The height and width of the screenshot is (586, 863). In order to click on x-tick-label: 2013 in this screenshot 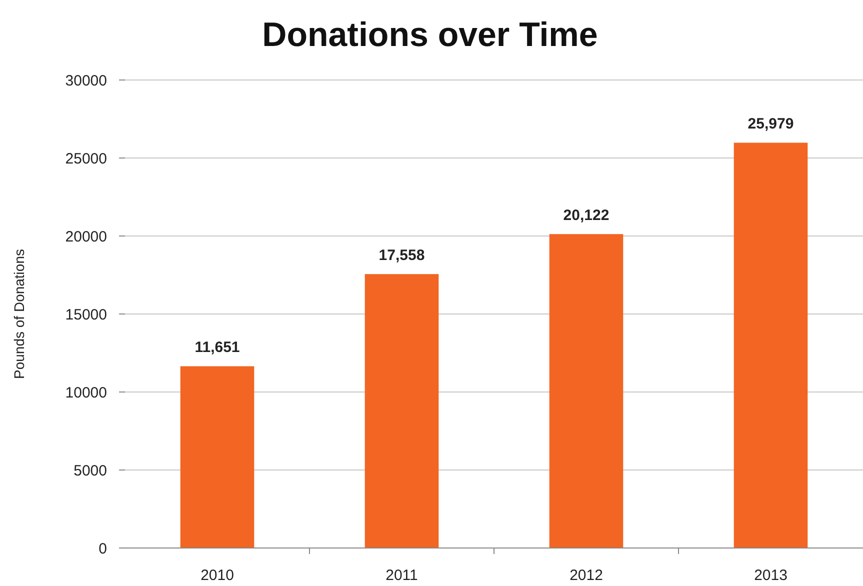, I will do `click(771, 575)`.